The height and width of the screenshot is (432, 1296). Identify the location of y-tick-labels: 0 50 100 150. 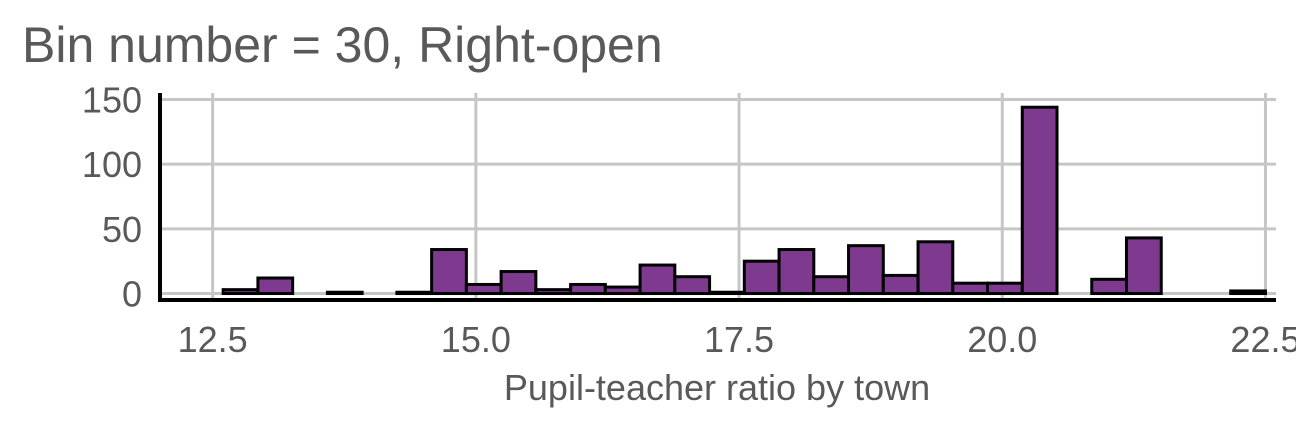
(112, 196).